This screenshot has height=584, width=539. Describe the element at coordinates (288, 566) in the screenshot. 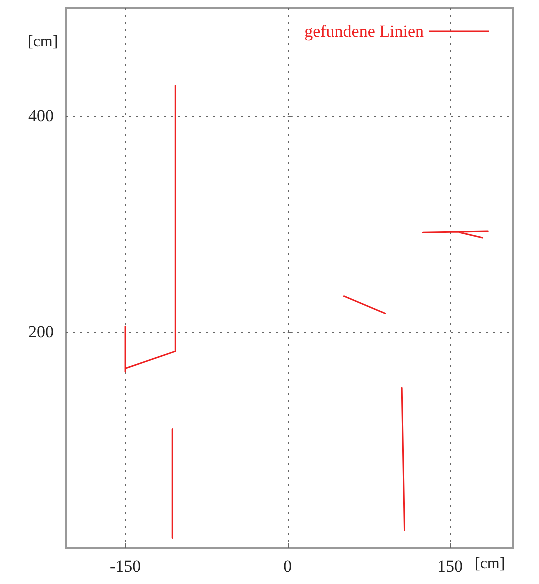

I see `x-tick-label: 0` at that location.